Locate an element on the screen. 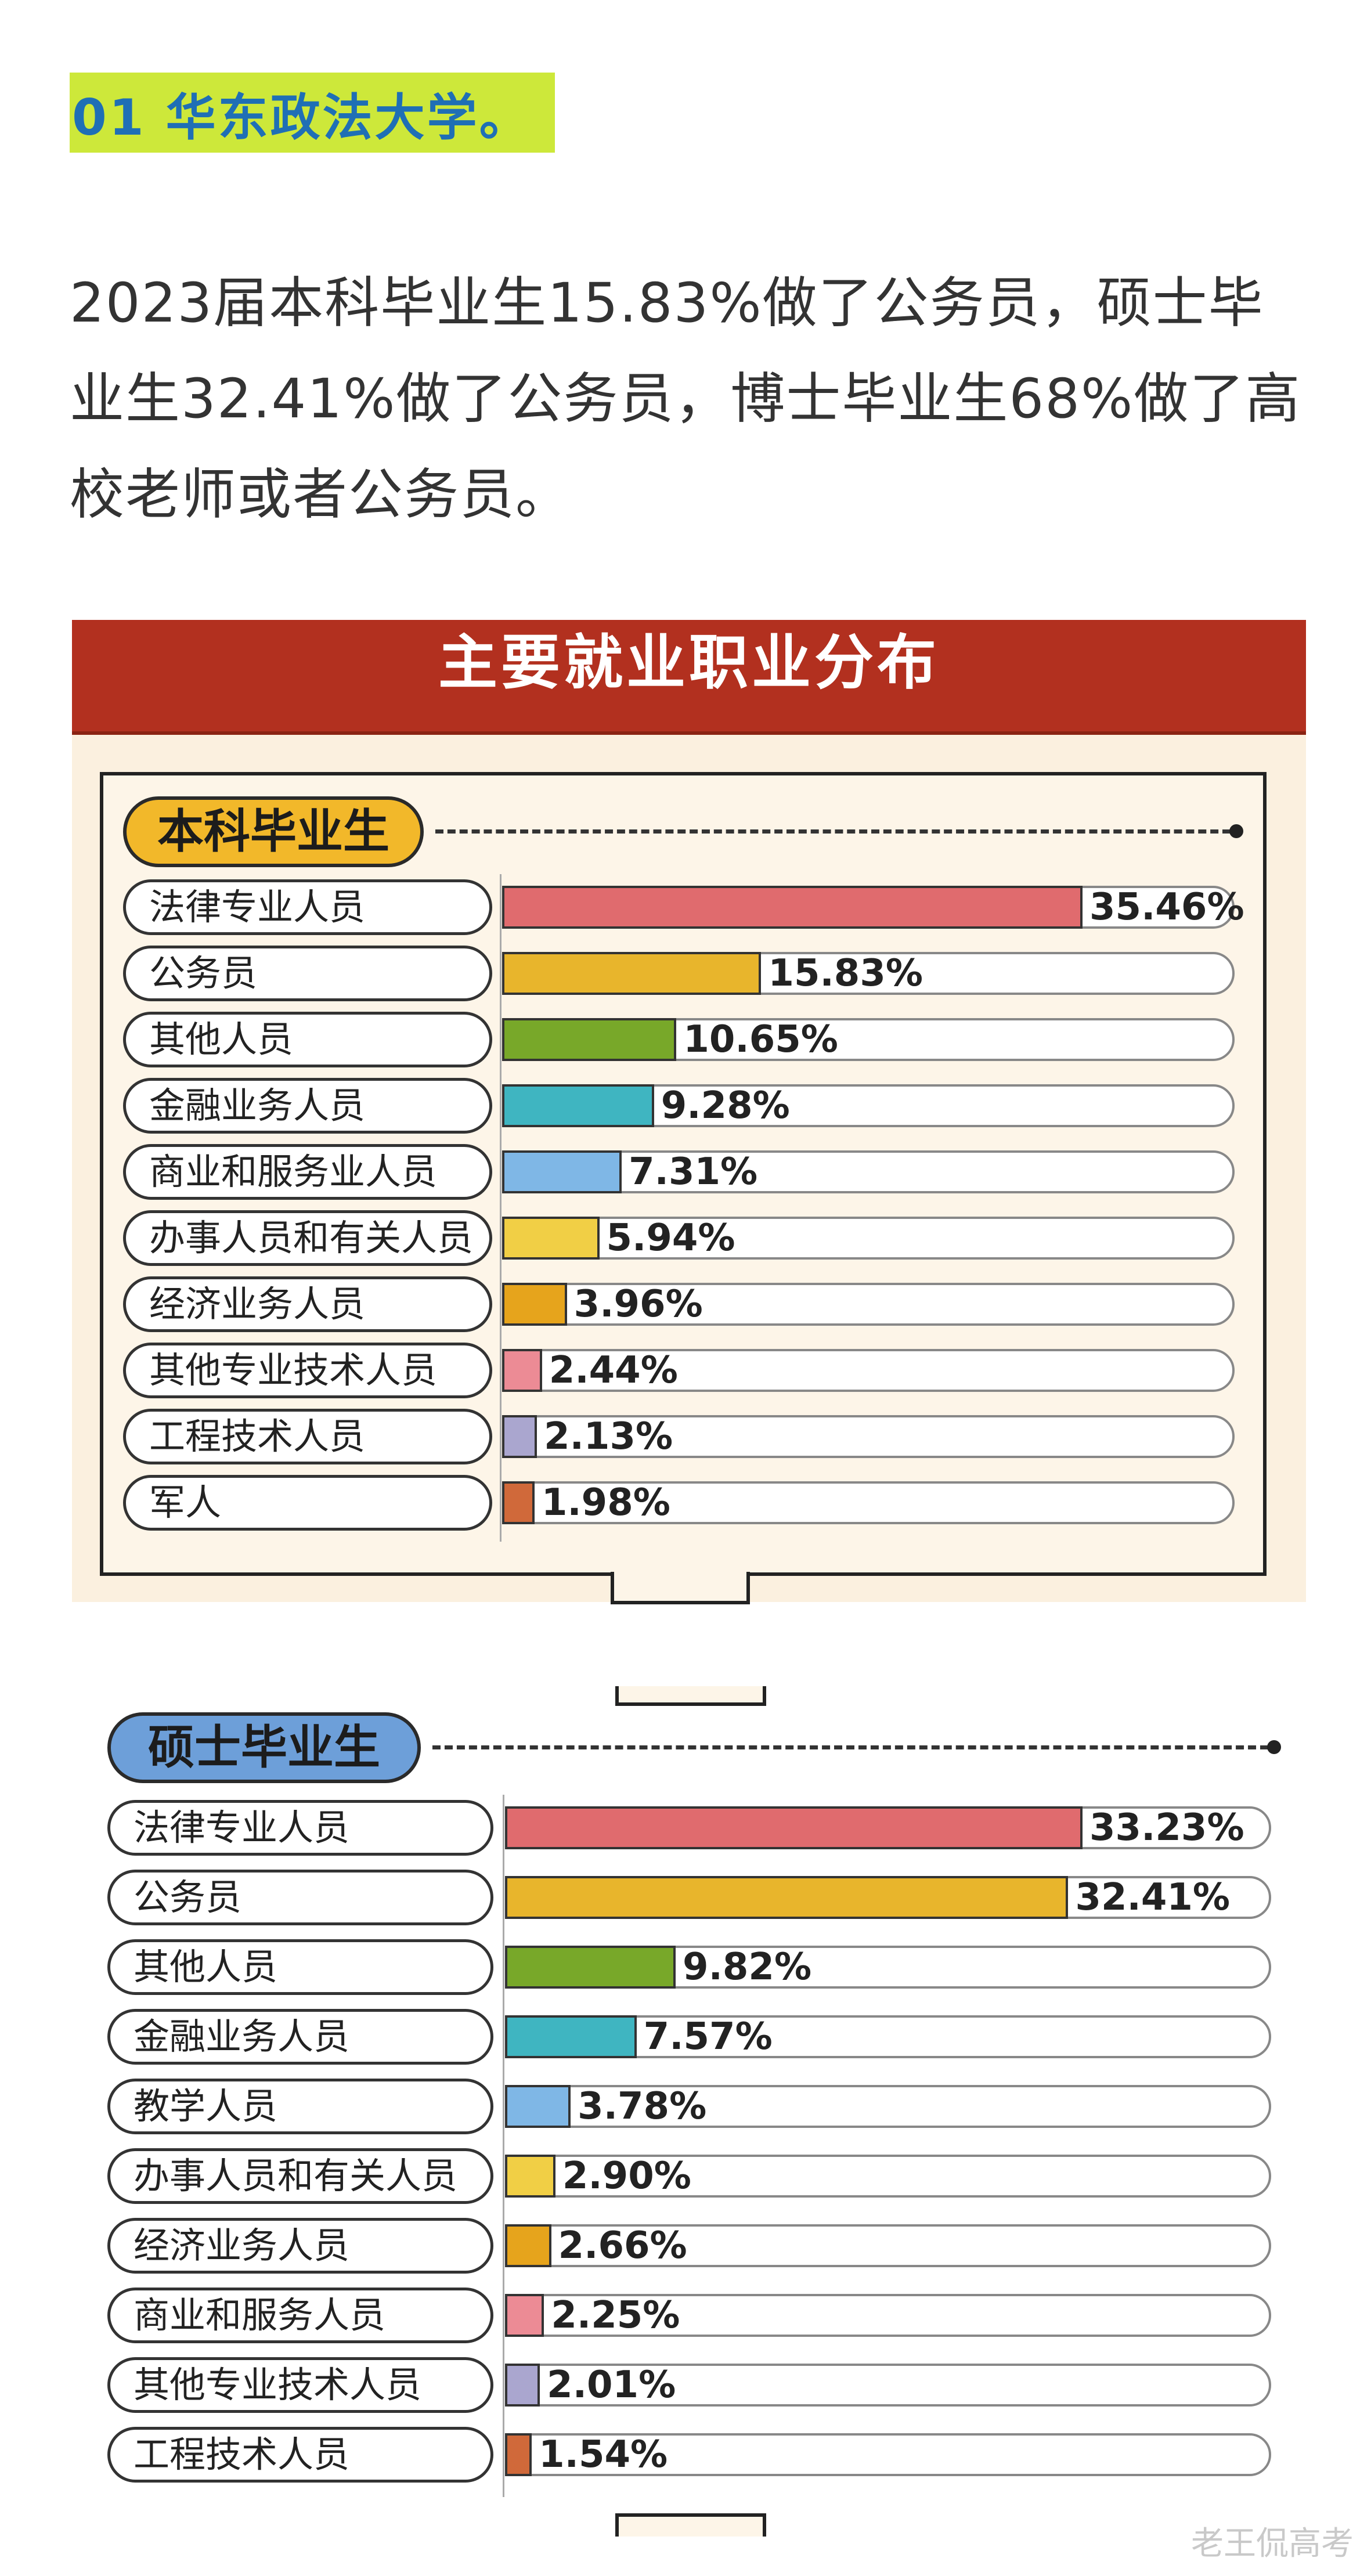 The height and width of the screenshot is (2576, 1371). category-label: 商业和服务业人员 is located at coordinates (307, 1172).